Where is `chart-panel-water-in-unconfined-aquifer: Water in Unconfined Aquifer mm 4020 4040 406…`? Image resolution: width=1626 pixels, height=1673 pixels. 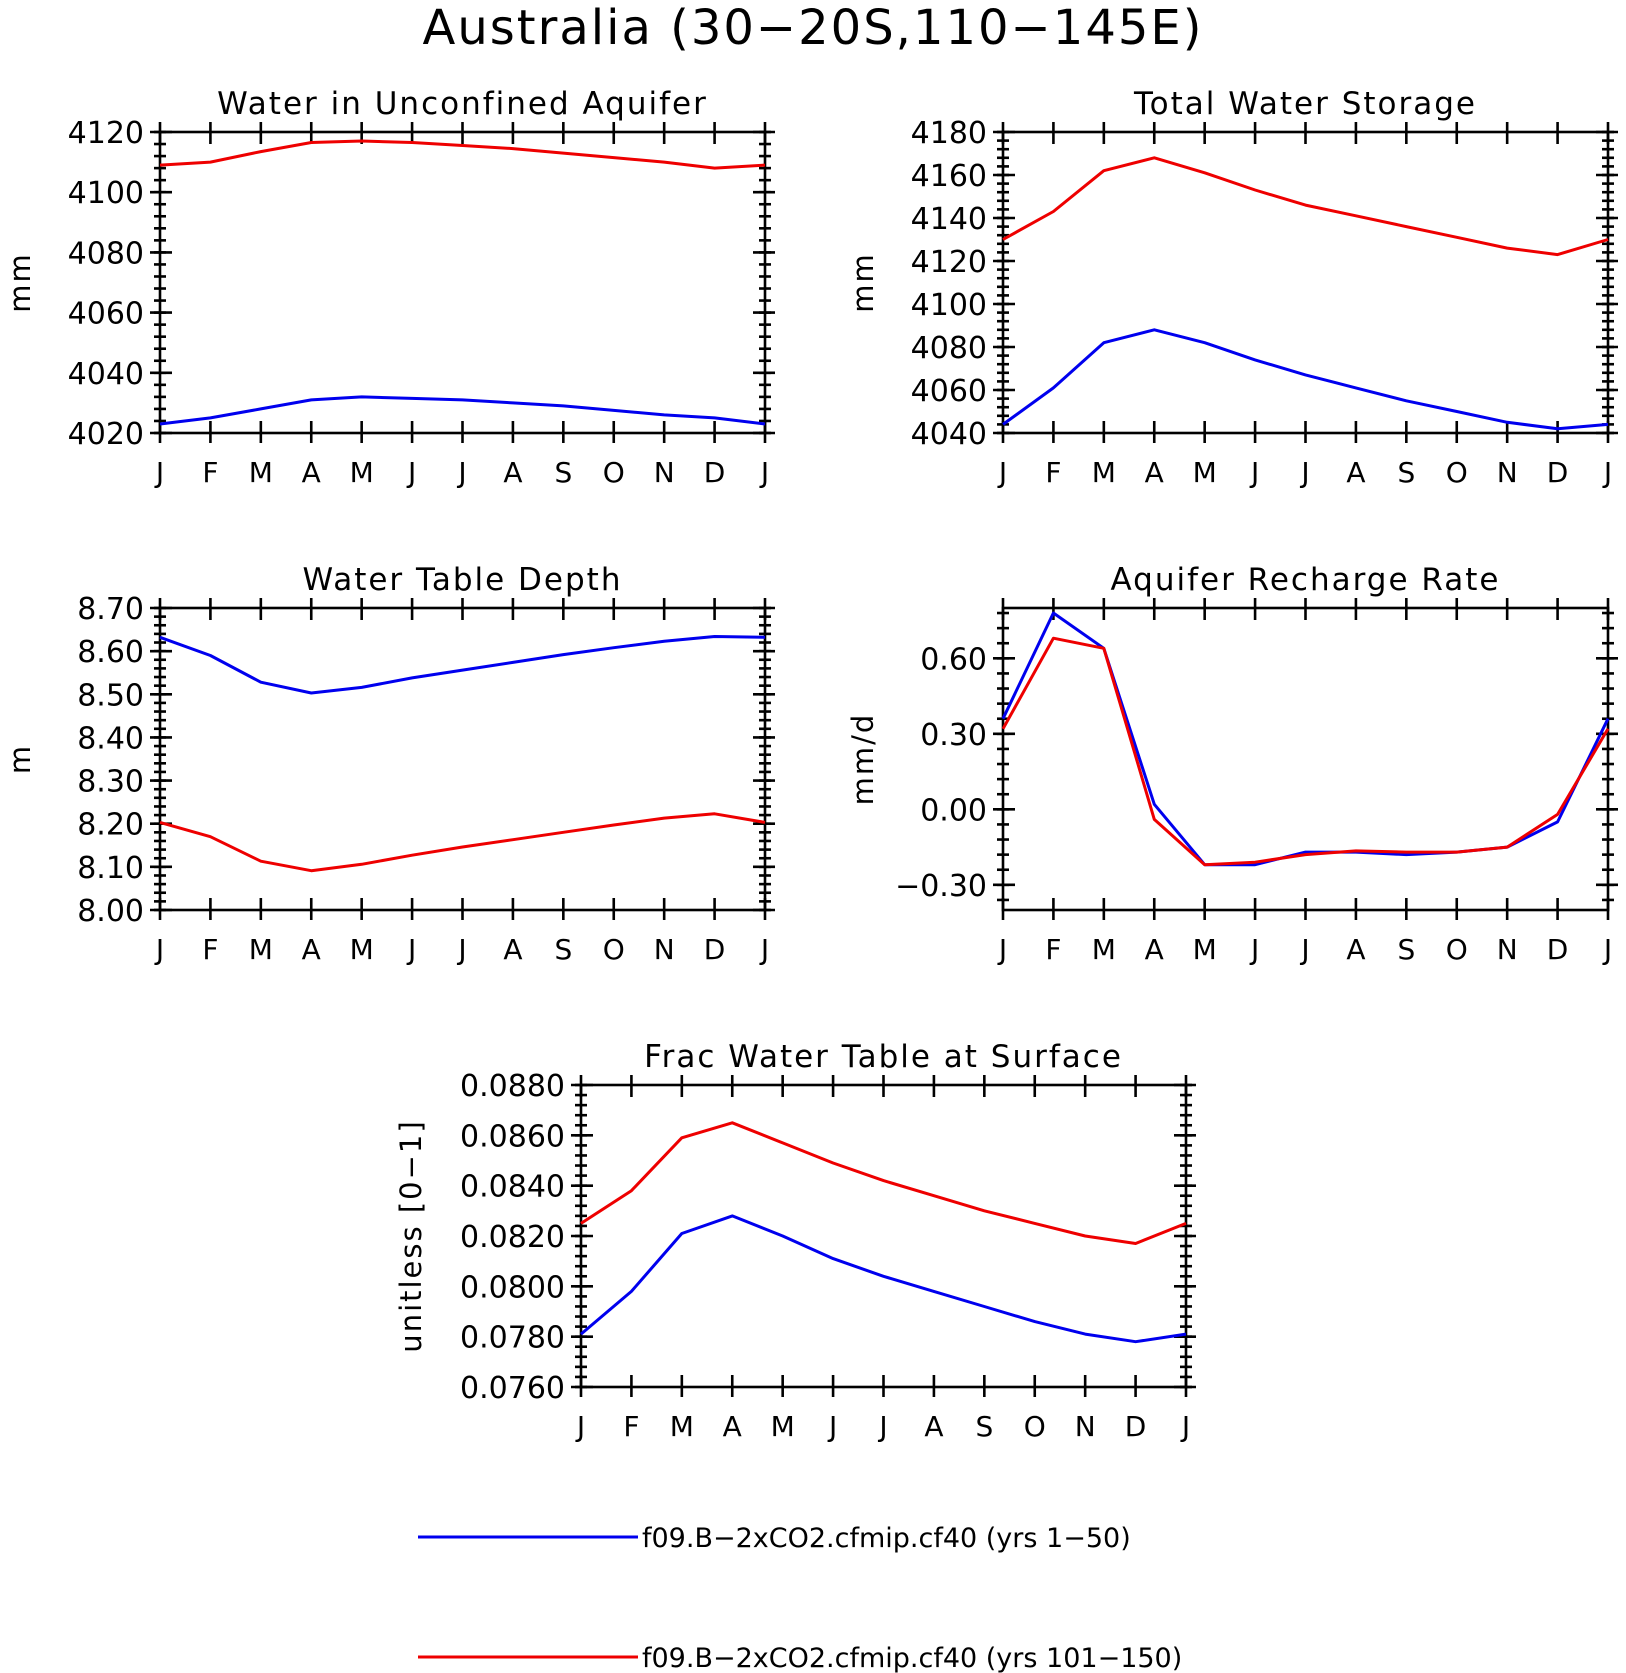
chart-panel-water-in-unconfined-aquifer: Water in Unconfined Aquifer mm 4020 4040 406… is located at coordinates (389, 287).